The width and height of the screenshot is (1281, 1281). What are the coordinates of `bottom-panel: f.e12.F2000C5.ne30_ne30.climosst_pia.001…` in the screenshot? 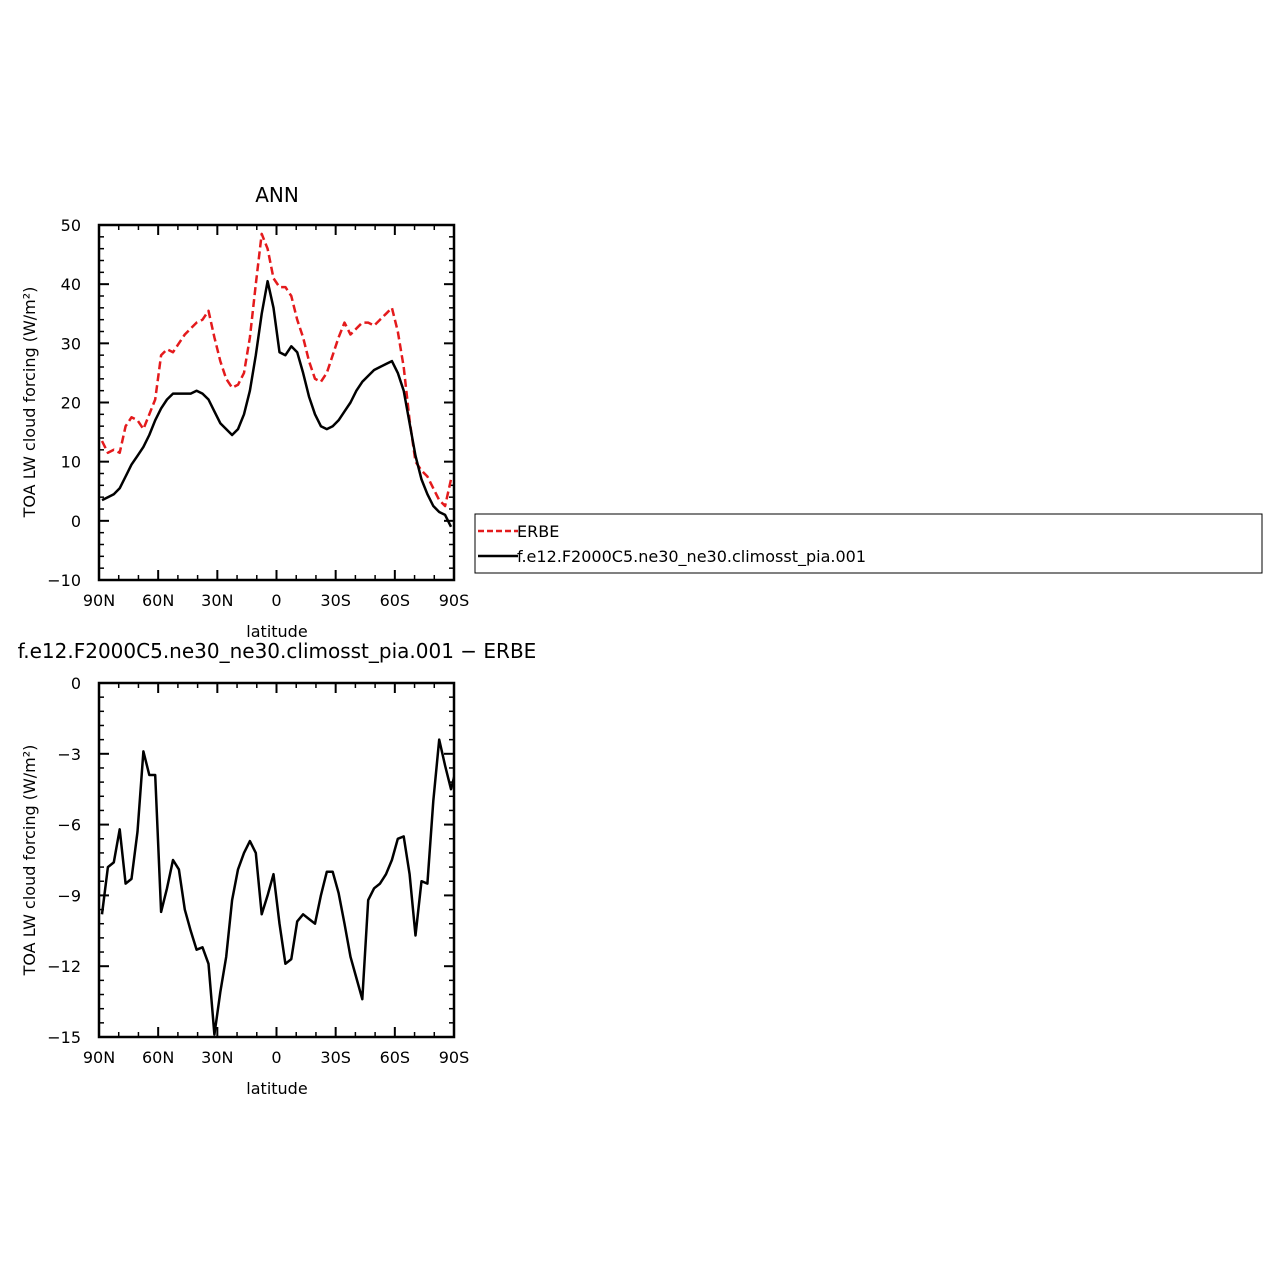 It's located at (277, 868).